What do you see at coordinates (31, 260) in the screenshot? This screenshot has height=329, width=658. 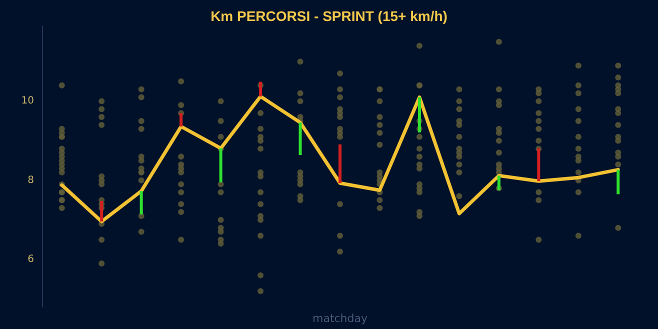 I see `y-tick-label: 6` at bounding box center [31, 260].